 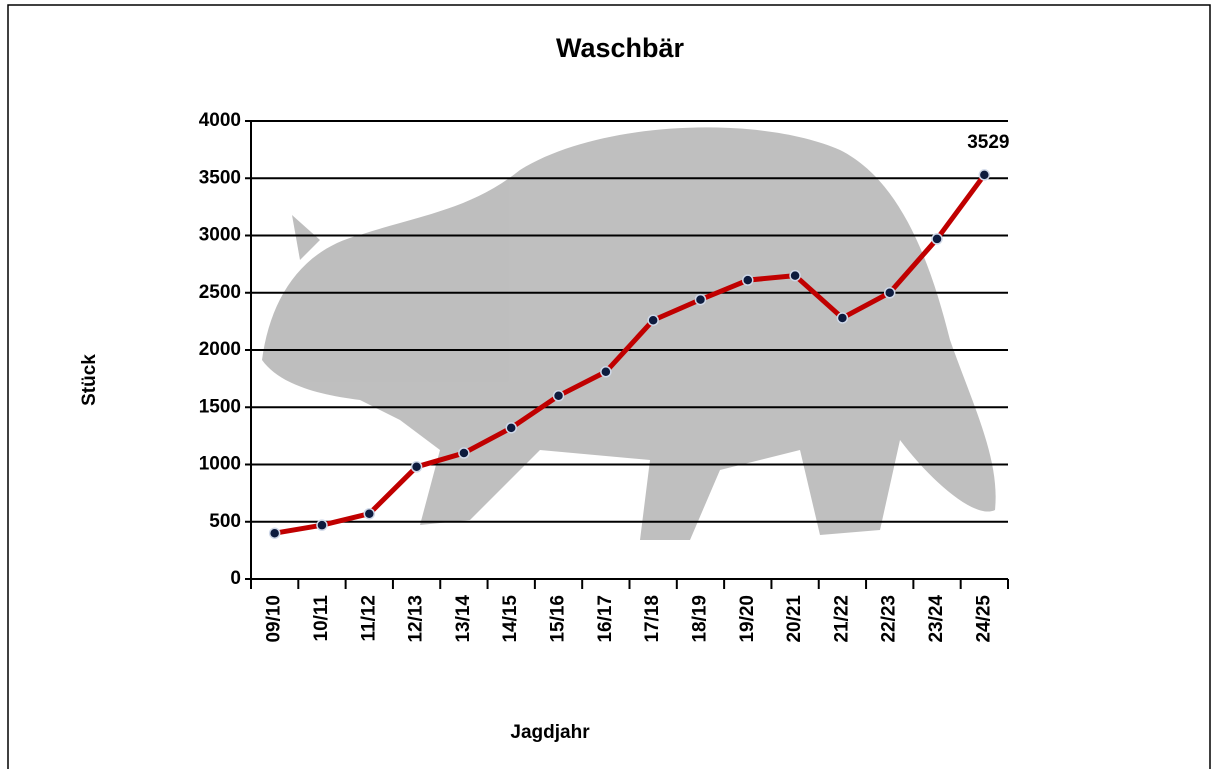 I want to click on y-tick-label: 4000, so click(x=220, y=120).